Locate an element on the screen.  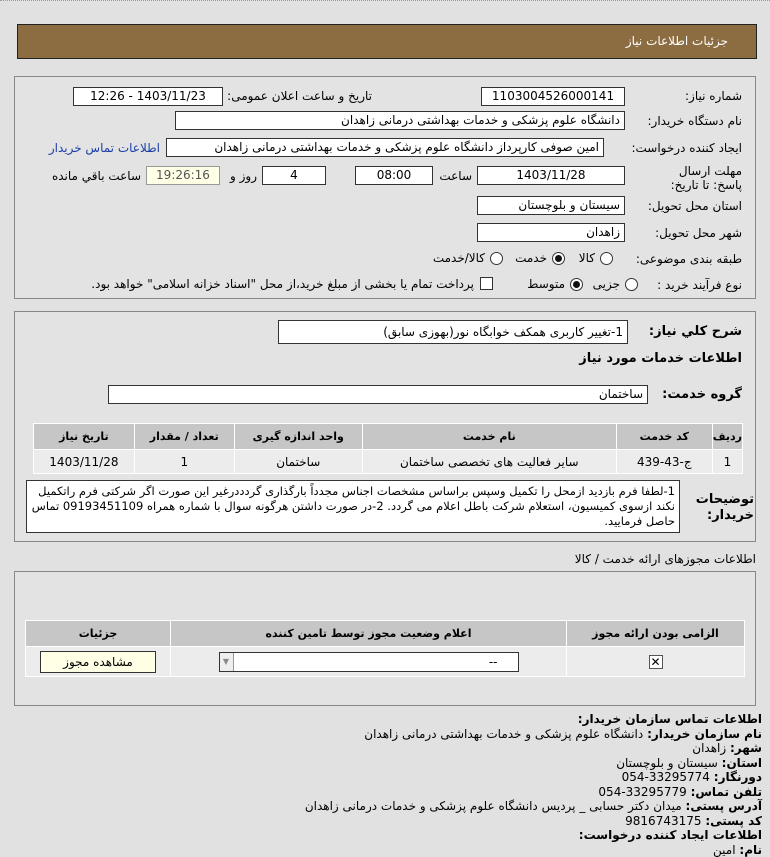
city-label: شهر: is located at coordinates (746, 748).